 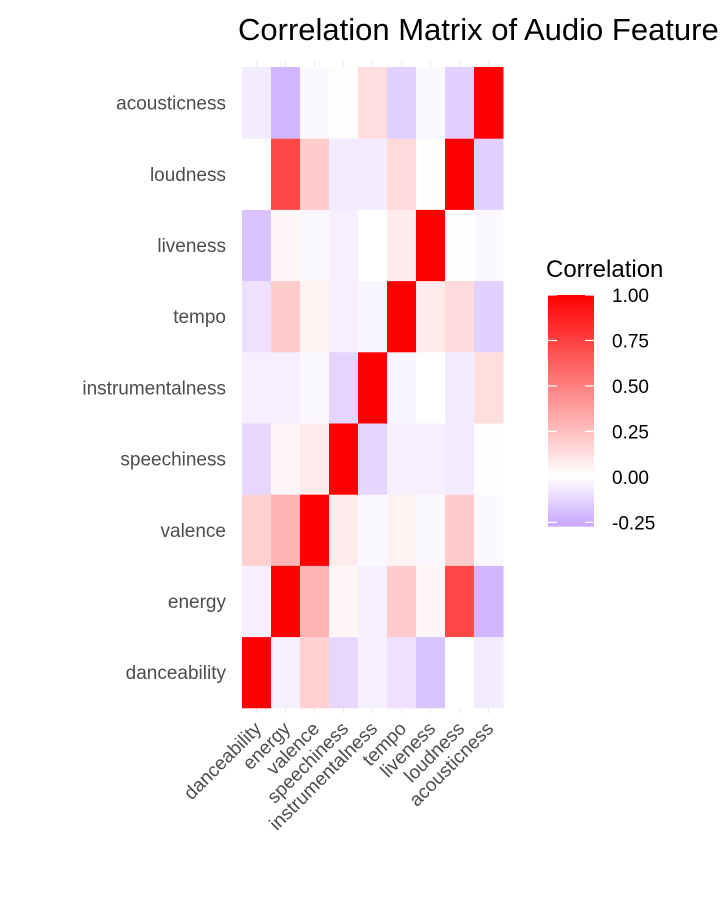 I want to click on legend-colorbar, so click(x=571, y=411).